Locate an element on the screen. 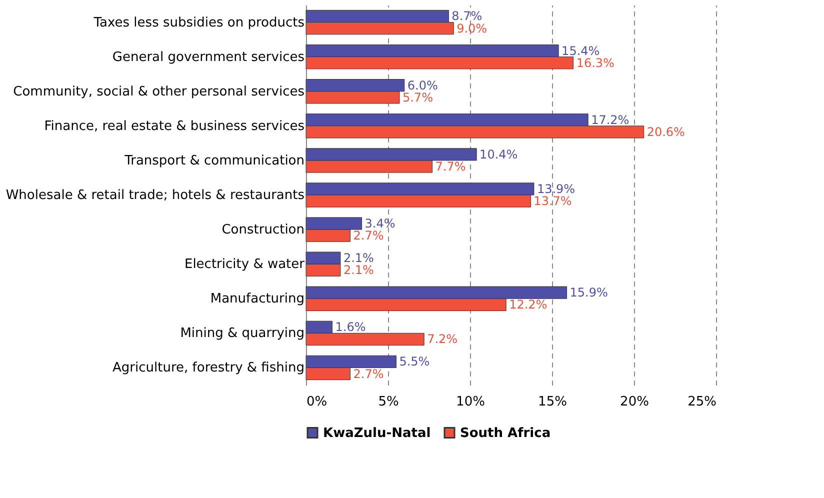 The width and height of the screenshot is (824, 498). y-tick-label: Manufacturing is located at coordinates (257, 299).